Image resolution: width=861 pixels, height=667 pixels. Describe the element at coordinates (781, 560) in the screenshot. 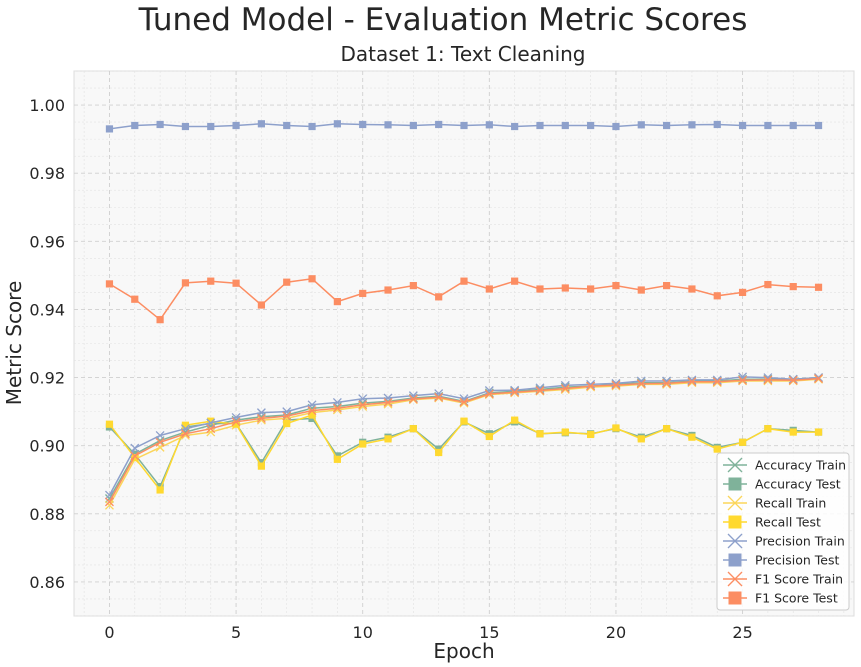

I see `legend-item: Precision Test` at that location.